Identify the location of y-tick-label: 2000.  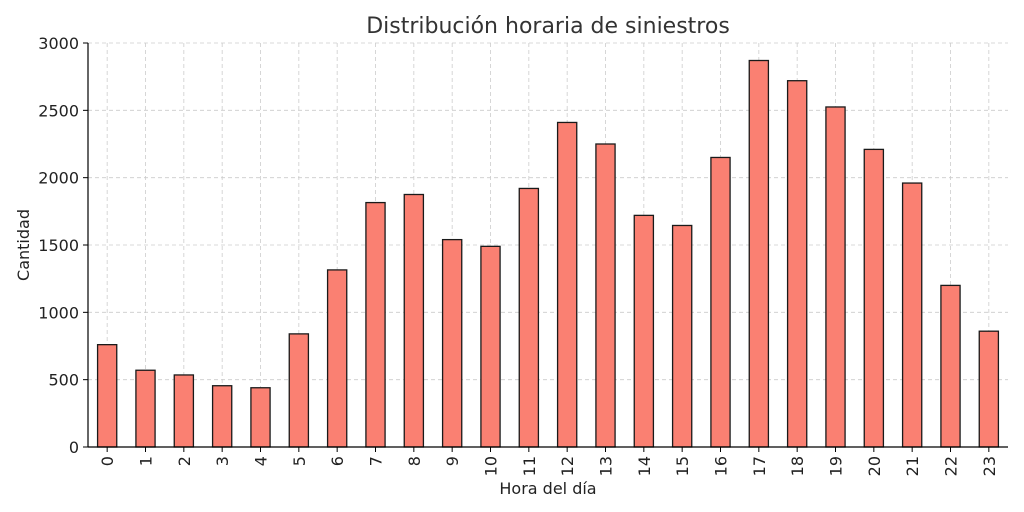
(58, 178).